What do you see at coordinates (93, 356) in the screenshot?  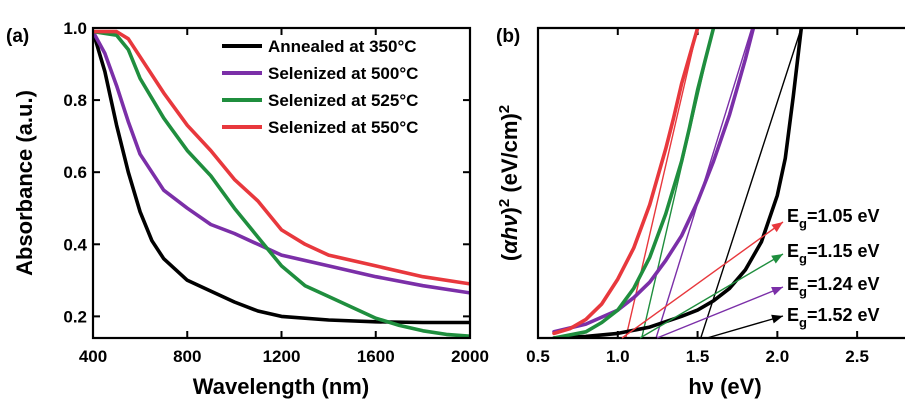 I see `panel-a-x-tick-label: 400` at bounding box center [93, 356].